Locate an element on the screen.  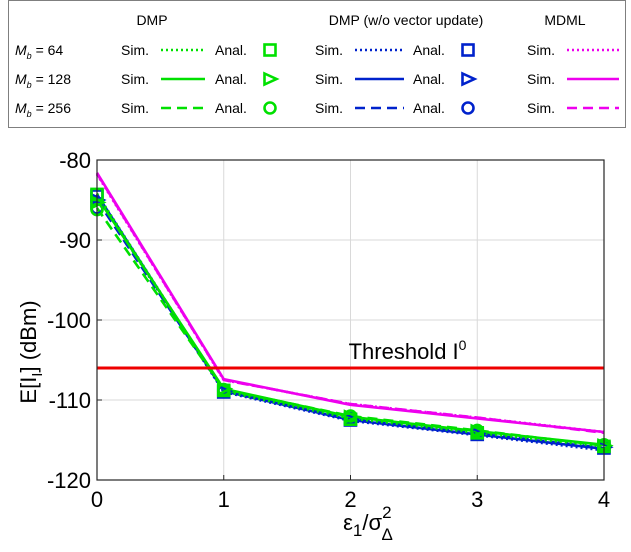
legend-marker-dmp-square is located at coordinates (270, 50).